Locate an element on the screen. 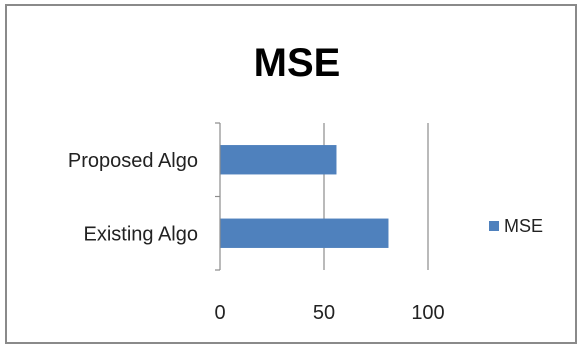 The height and width of the screenshot is (349, 583). category-label-proposed-algo: Proposed Algo is located at coordinates (133, 161).